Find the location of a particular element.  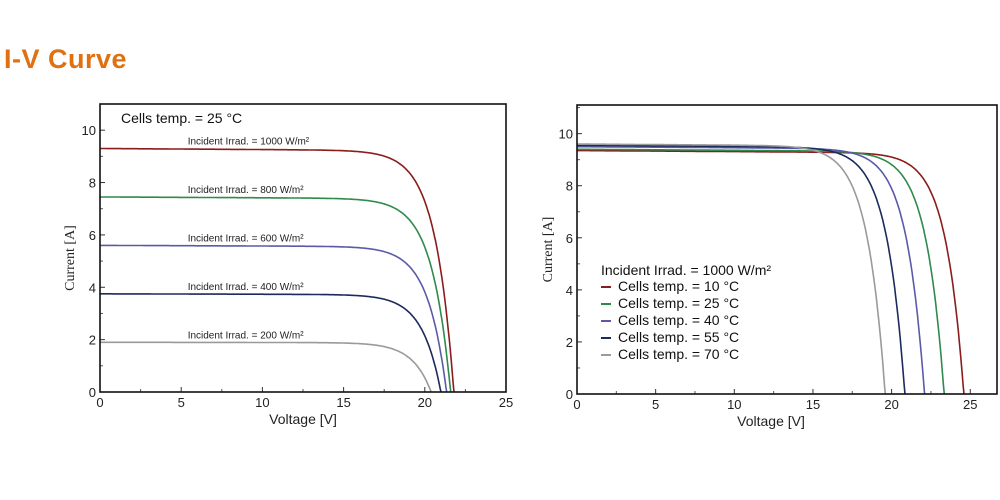

chart-annotation: Cells temp. = 25 °C is located at coordinates (181, 118).